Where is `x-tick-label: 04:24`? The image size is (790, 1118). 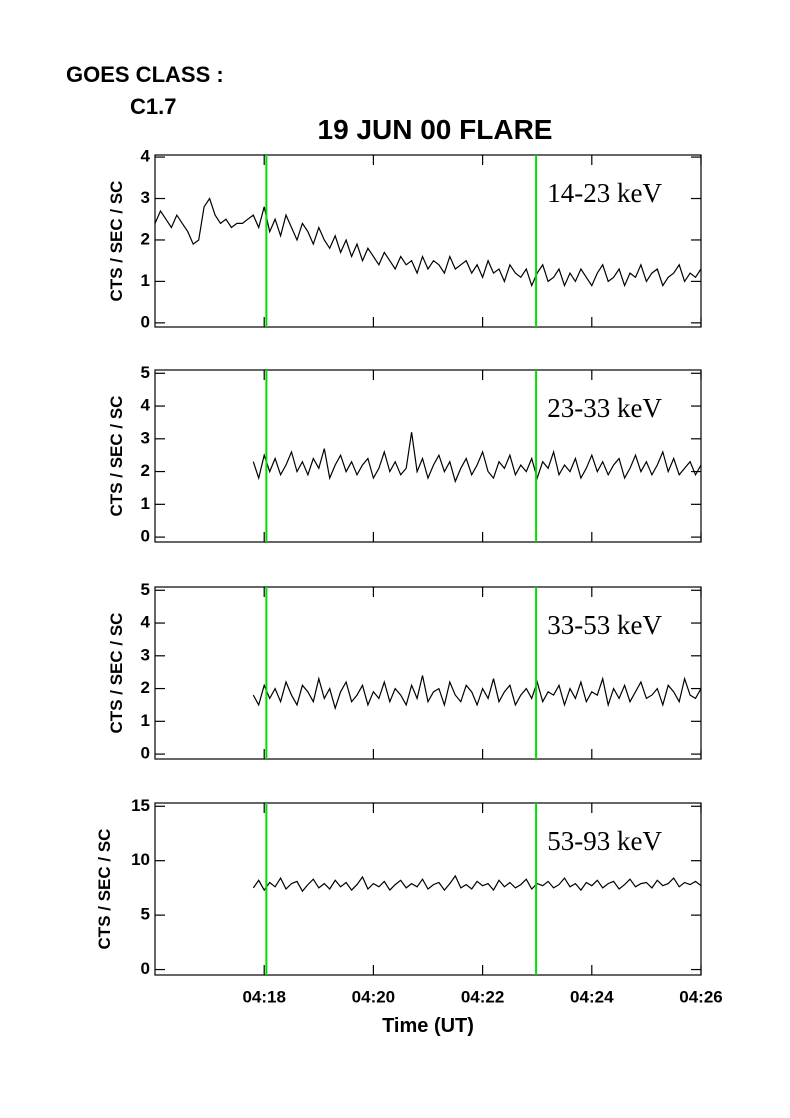
x-tick-label: 04:24 is located at coordinates (592, 996).